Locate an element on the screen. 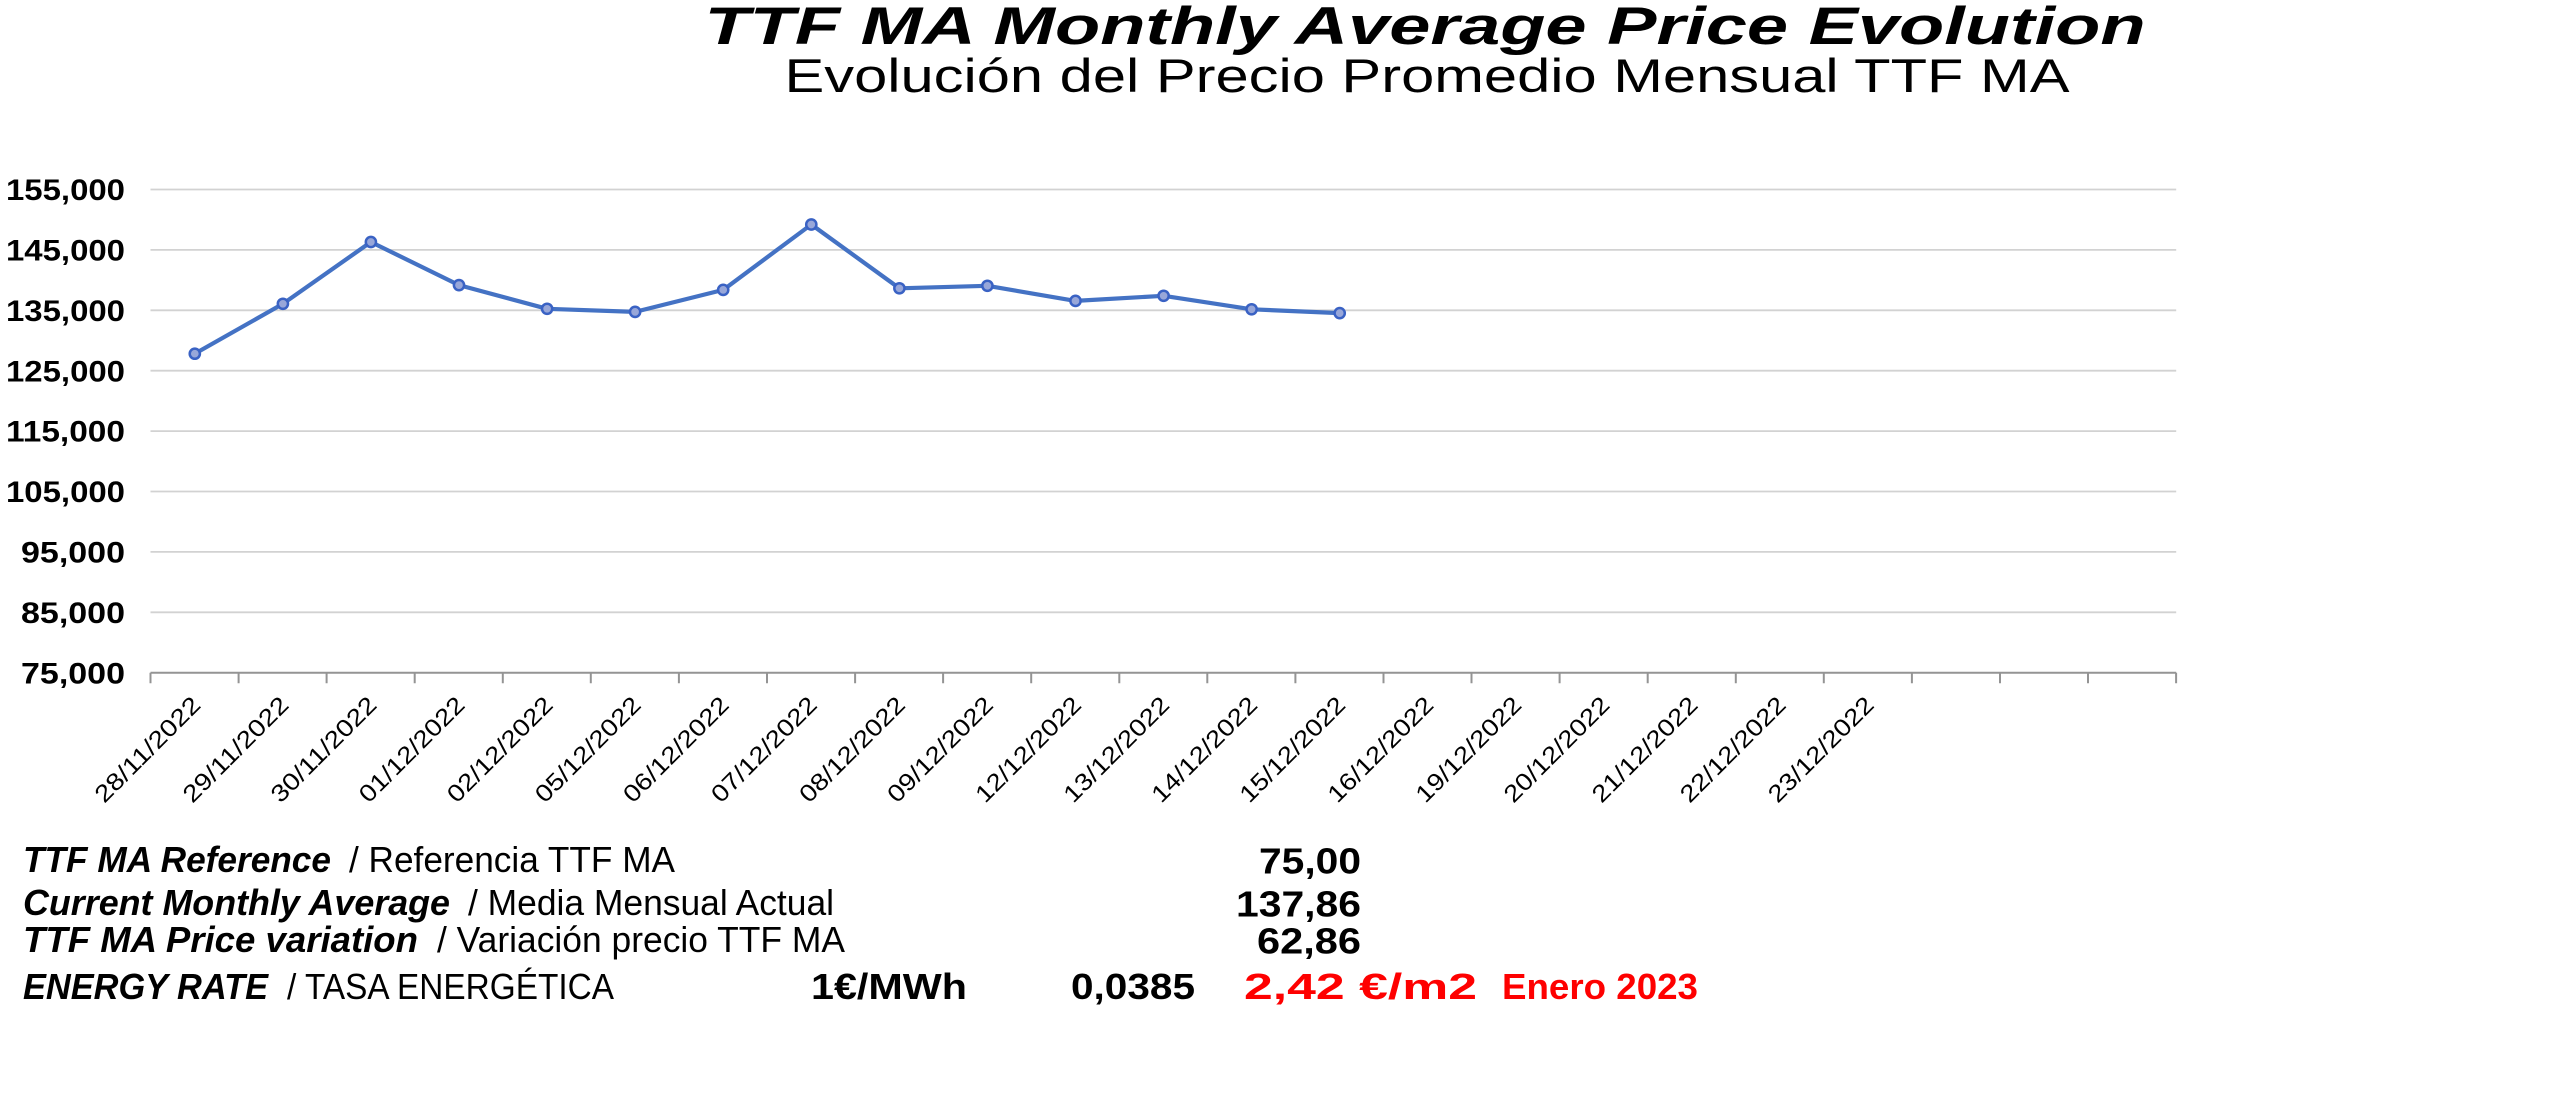 This screenshot has width=2560, height=1097. svg-text: 85,000 is located at coordinates (73, 613).